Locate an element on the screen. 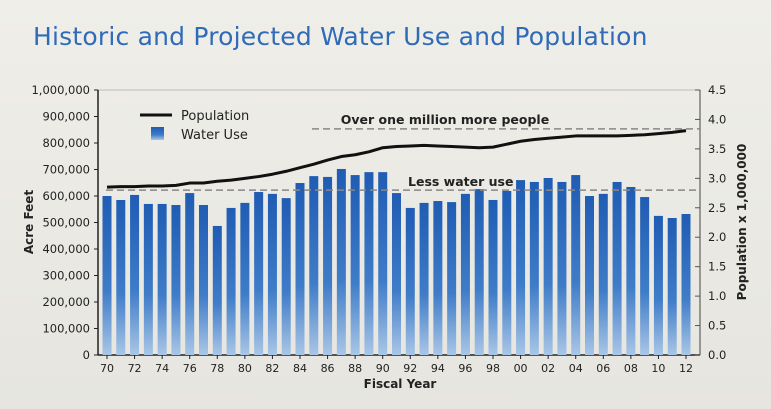 This screenshot has width=771, height=409. y2-tick-label: 1.5 is located at coordinates (717, 267).